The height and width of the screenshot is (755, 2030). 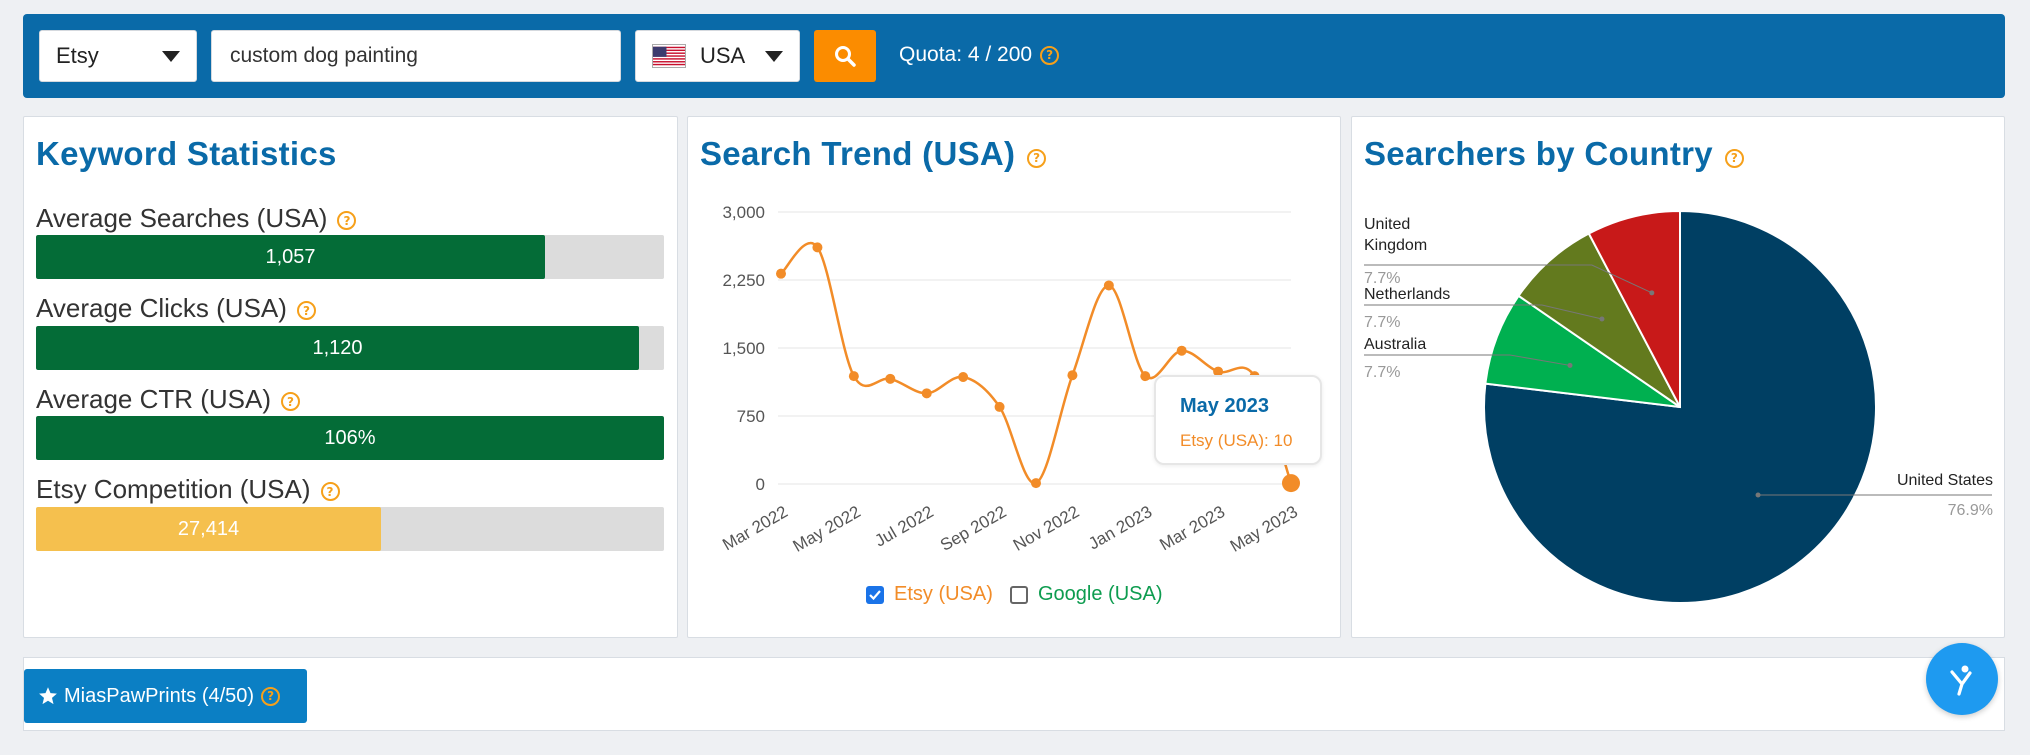 I want to click on stat-label-text: Average Clicks (USA), so click(x=161, y=308).